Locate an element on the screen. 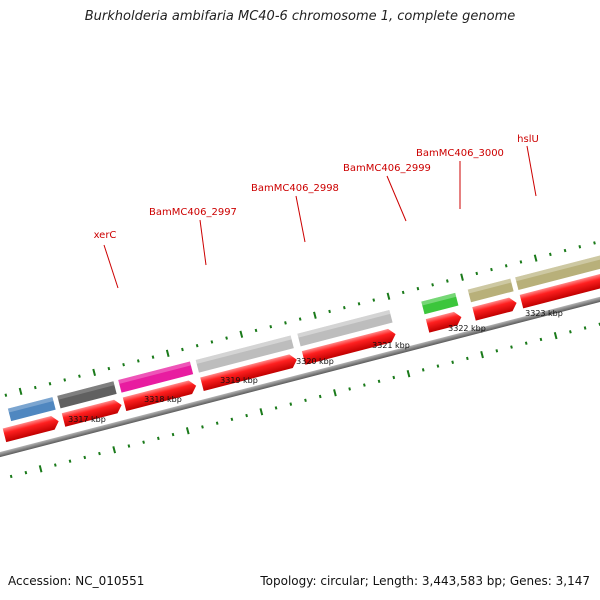 This screenshot has width=600, height=600. scale-label-3317: 3317 kbp is located at coordinates (87, 419).